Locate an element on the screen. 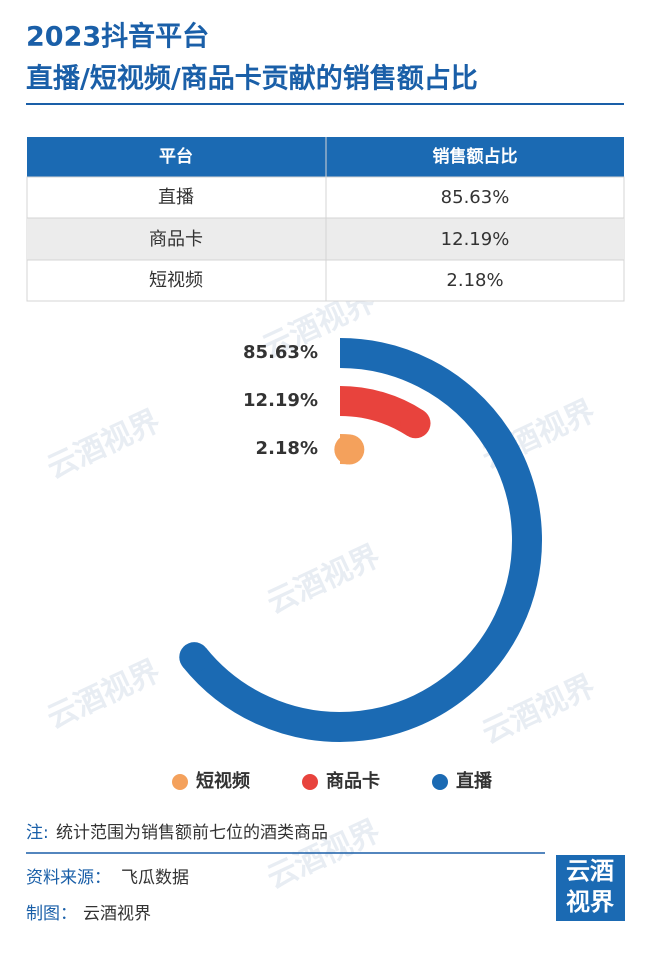 This screenshot has height=954, width=650. table-cell: 直播 is located at coordinates (176, 197).